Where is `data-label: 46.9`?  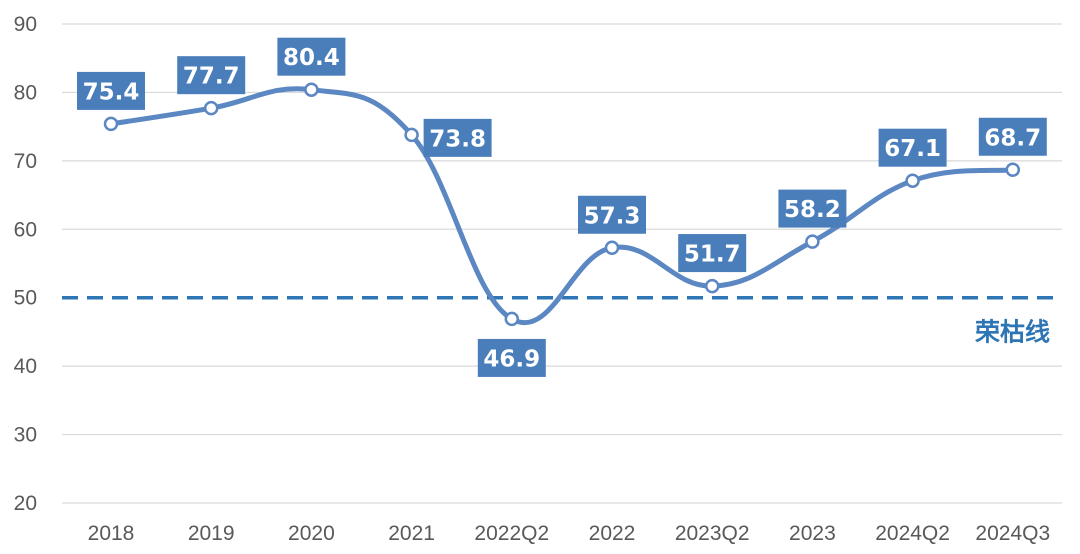
data-label: 46.9 is located at coordinates (511, 357).